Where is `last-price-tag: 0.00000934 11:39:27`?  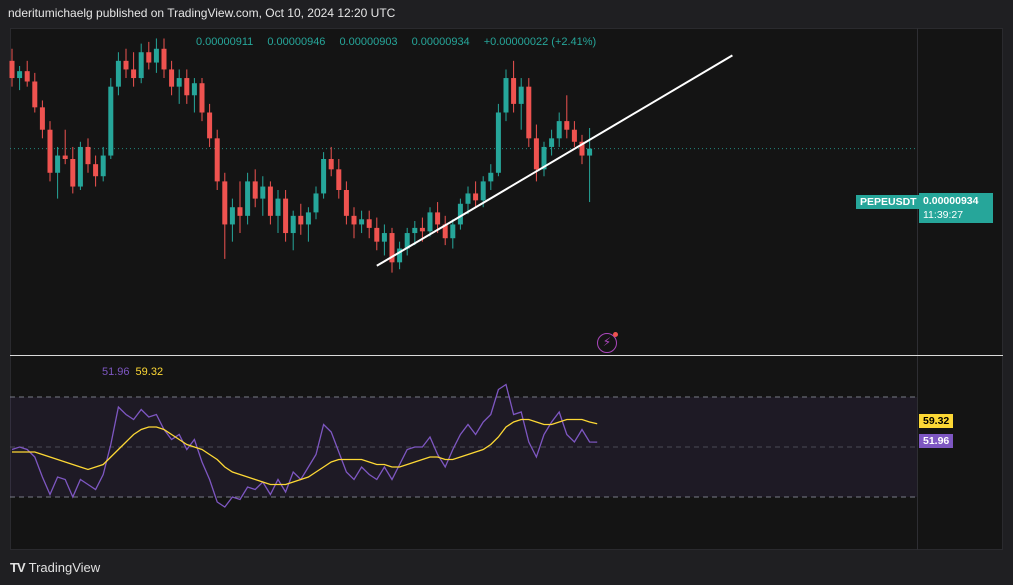
last-price-tag: 0.00000934 11:39:27 is located at coordinates (956, 208).